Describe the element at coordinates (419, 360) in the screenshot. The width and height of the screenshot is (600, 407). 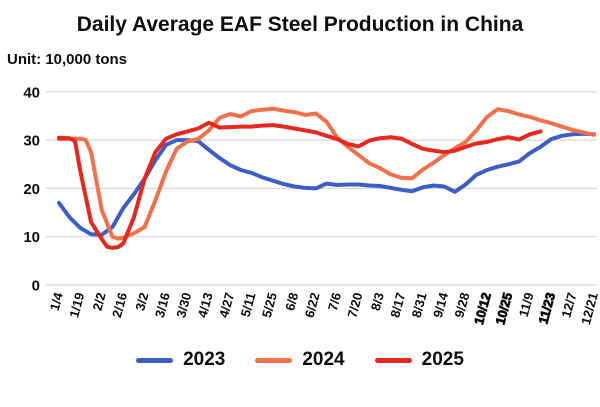
I see `legend-item-2025: 2025` at that location.